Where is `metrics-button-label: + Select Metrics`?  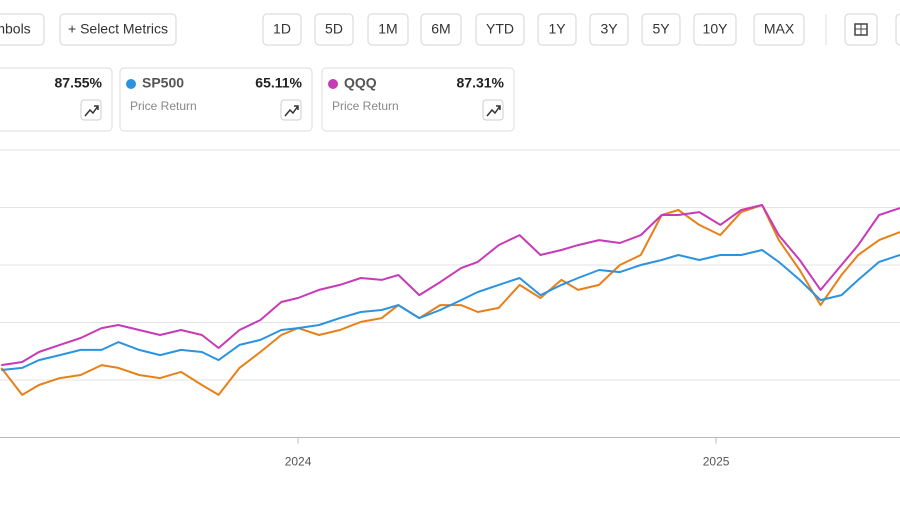
metrics-button-label: + Select Metrics is located at coordinates (118, 29).